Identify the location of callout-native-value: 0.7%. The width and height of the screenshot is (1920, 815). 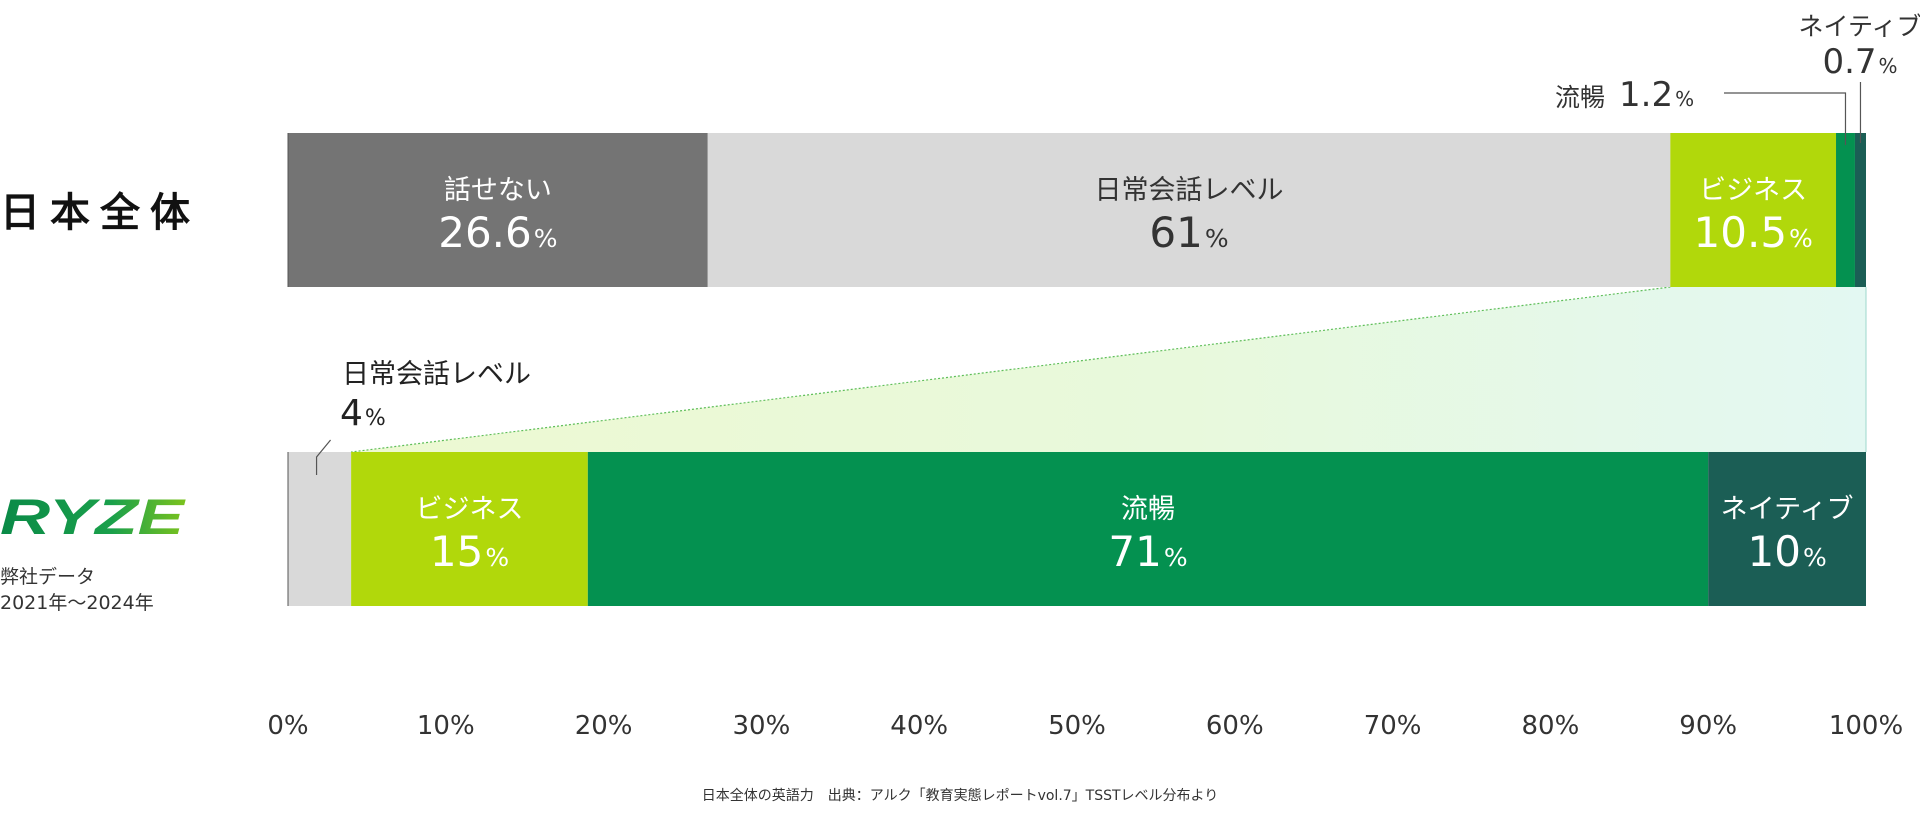
(1859, 62).